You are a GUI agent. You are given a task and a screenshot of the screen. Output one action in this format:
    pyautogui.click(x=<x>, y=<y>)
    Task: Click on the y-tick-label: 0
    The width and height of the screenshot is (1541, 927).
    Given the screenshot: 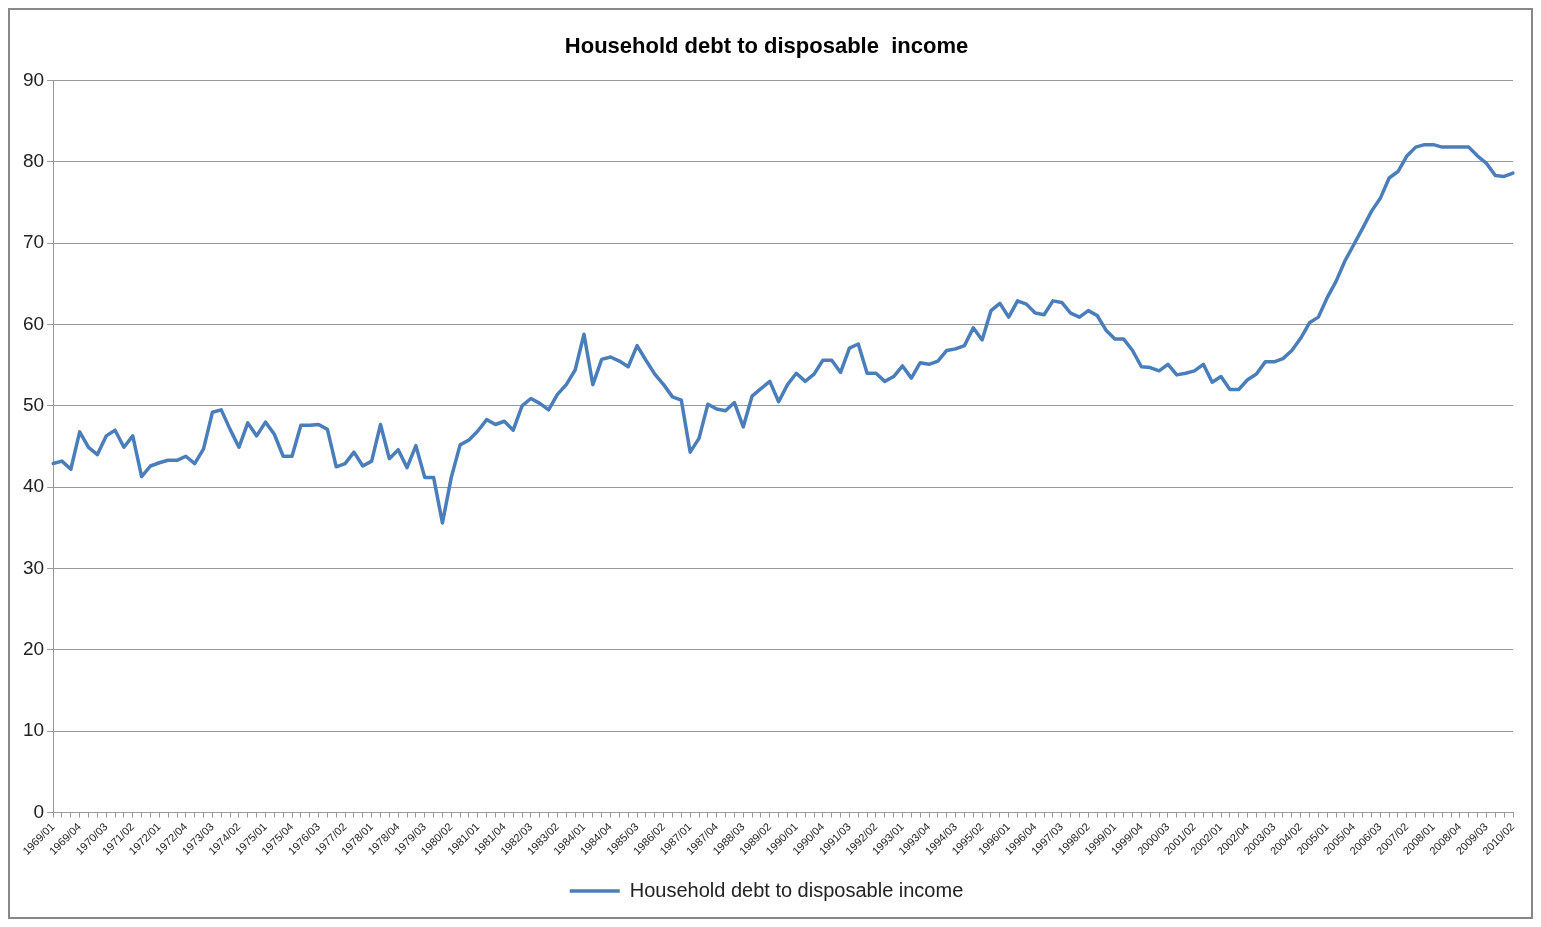 What is the action you would take?
    pyautogui.click(x=39, y=811)
    